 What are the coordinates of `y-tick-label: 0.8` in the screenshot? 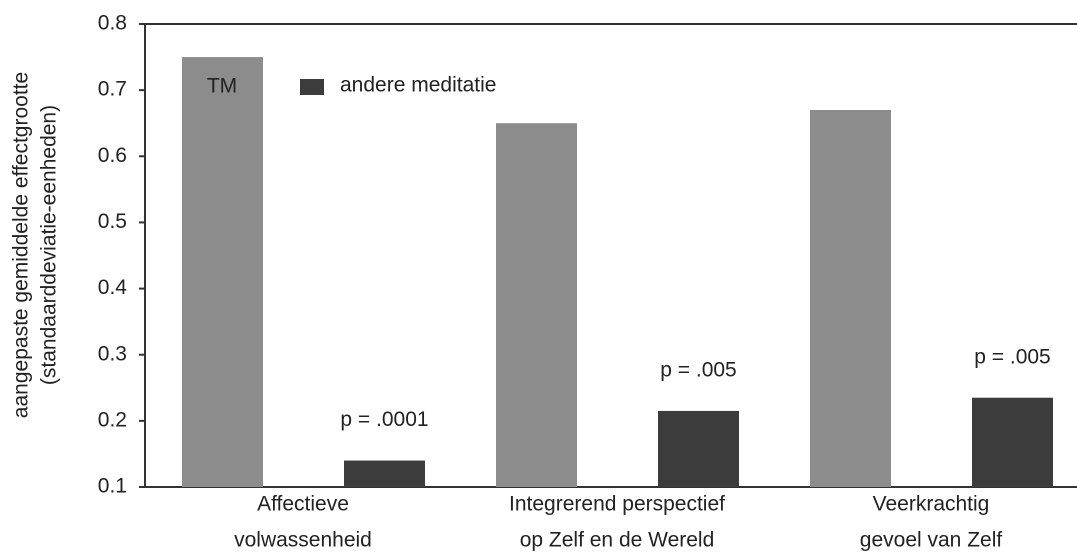 It's located at (112, 23).